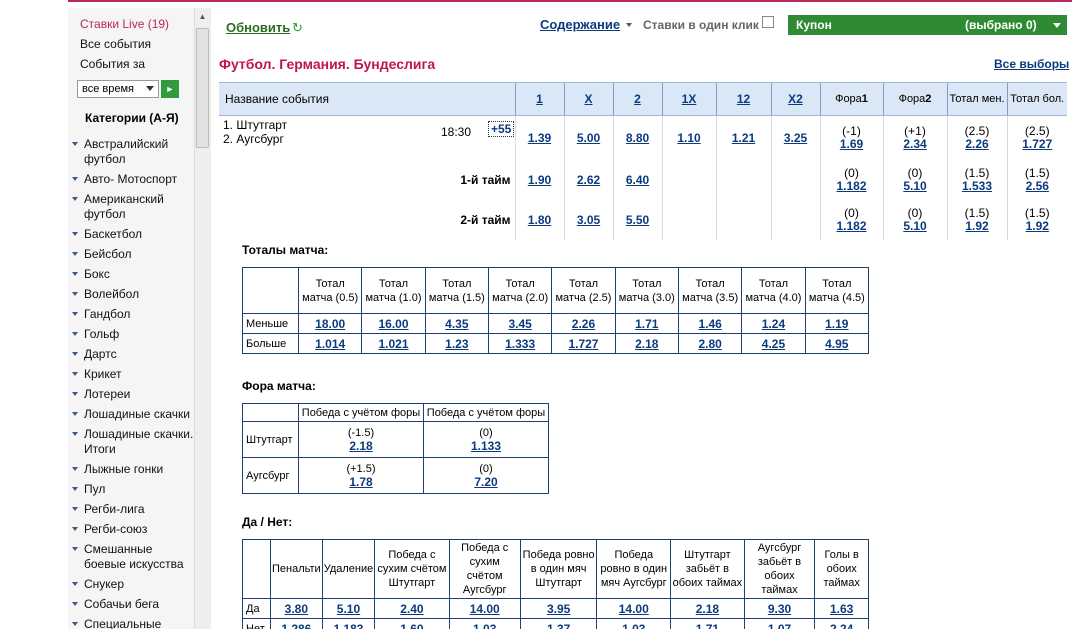 The height and width of the screenshot is (629, 1090). I want to click on go-button: ►, so click(170, 89).